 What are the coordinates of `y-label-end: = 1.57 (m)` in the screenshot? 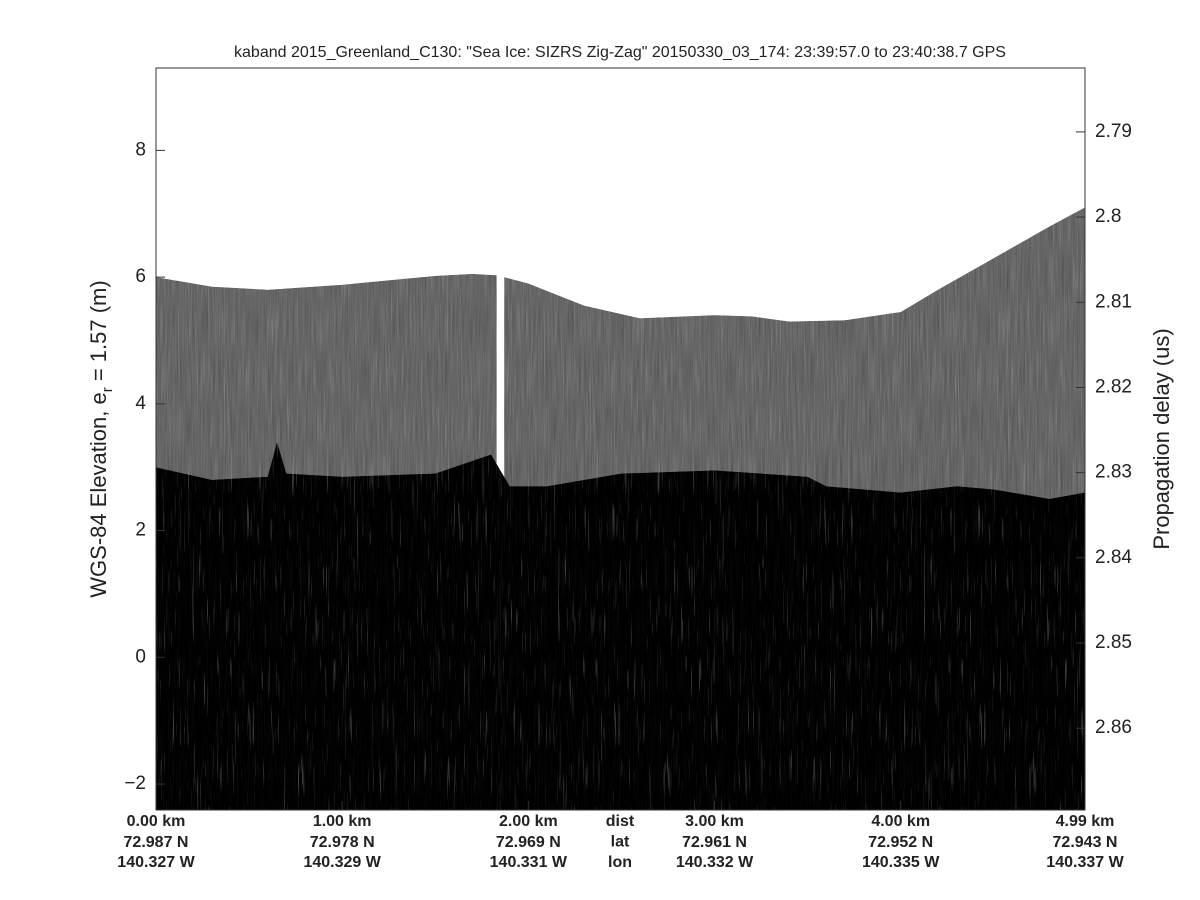 It's located at (98, 333).